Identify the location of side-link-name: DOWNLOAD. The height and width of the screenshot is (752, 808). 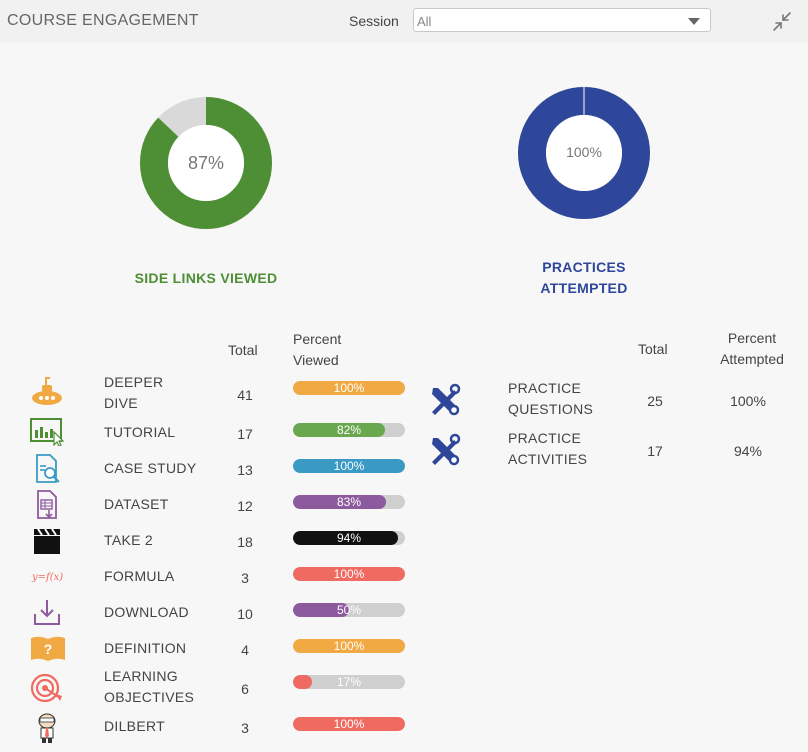
(146, 612).